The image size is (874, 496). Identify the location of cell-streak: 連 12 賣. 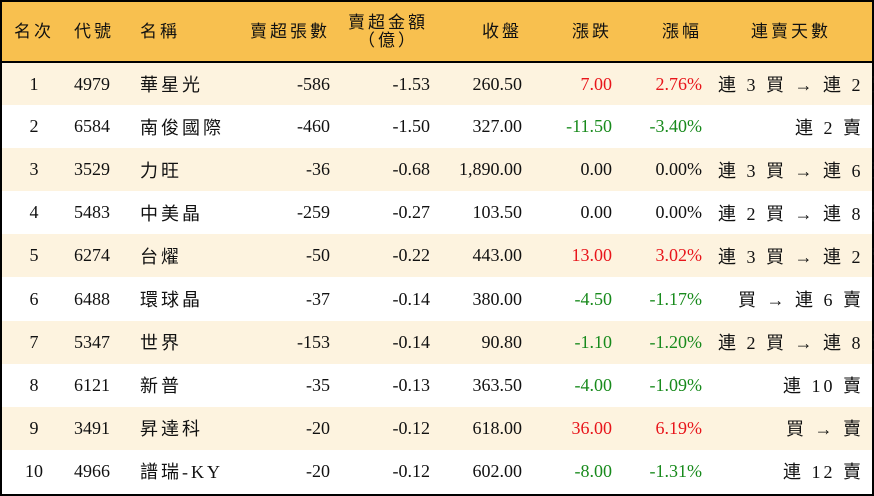
(823, 472).